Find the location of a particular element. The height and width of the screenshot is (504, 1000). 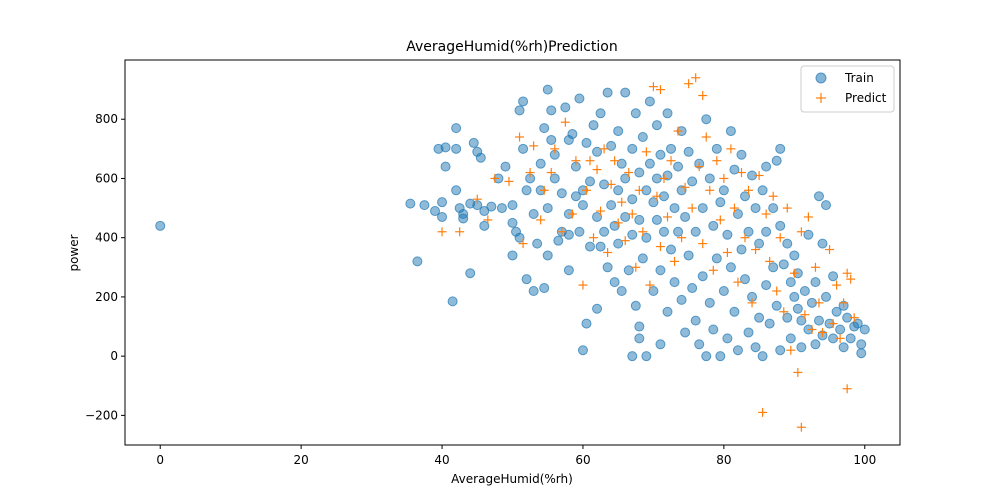

x-tick-label: 0 is located at coordinates (160, 460).